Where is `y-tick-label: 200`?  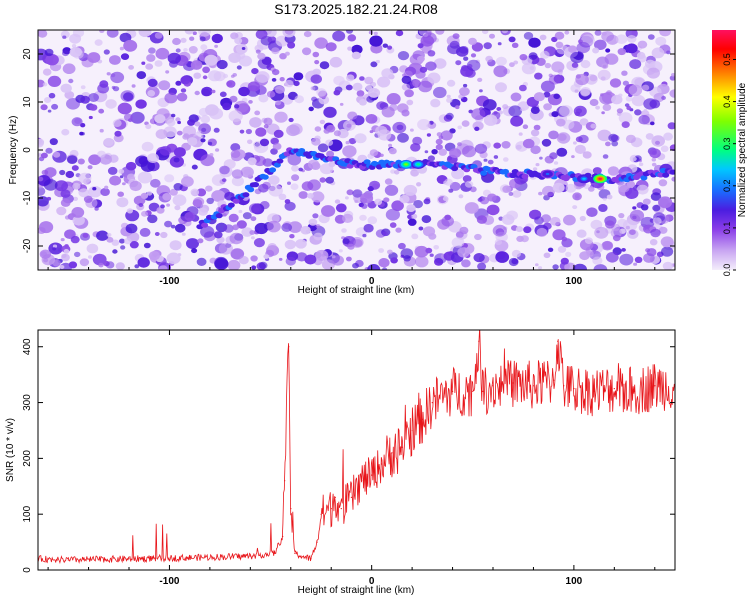
y-tick-label: 200 is located at coordinates (27, 458).